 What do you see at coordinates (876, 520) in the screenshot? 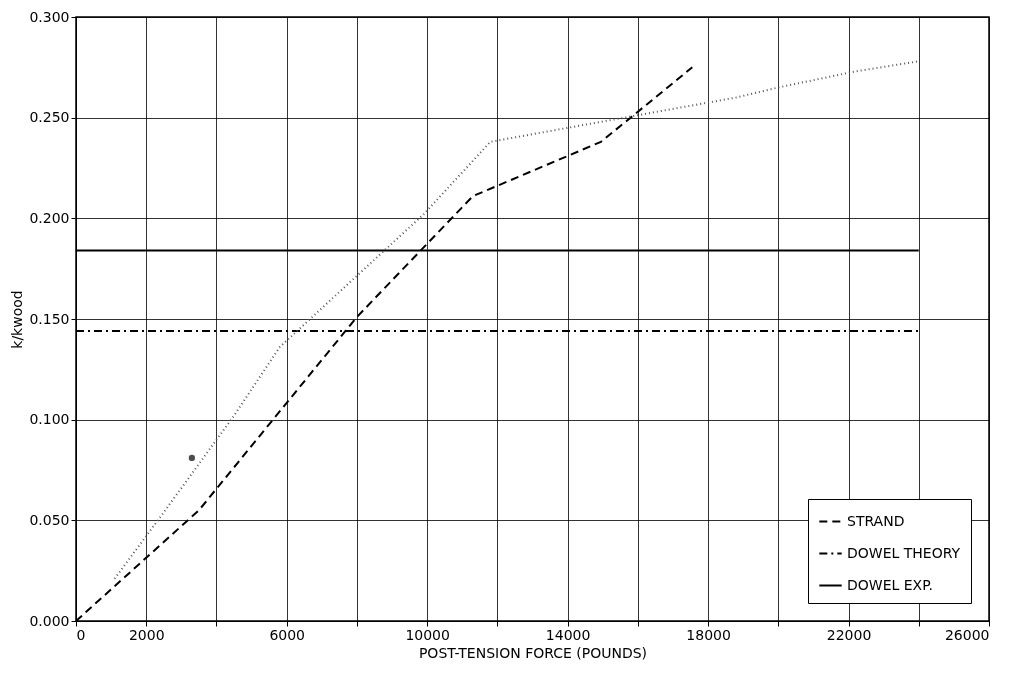
I see `legend-label: STRAND` at bounding box center [876, 520].